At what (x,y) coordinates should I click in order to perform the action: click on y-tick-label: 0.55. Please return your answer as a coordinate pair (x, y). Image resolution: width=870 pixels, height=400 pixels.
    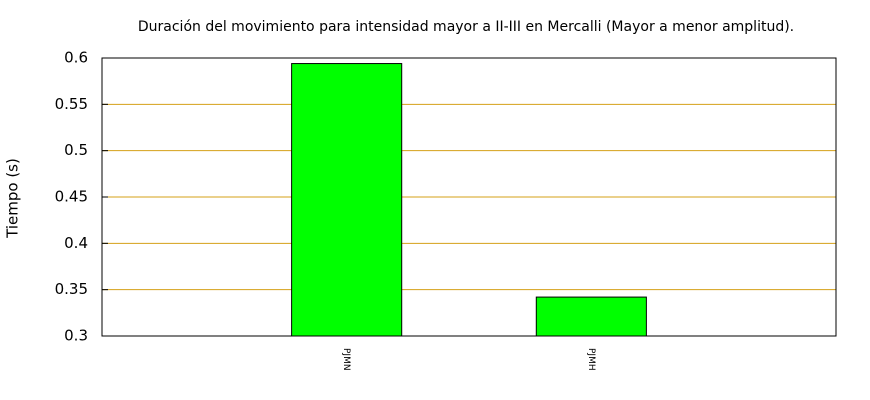
    Looking at the image, I should click on (71, 104).